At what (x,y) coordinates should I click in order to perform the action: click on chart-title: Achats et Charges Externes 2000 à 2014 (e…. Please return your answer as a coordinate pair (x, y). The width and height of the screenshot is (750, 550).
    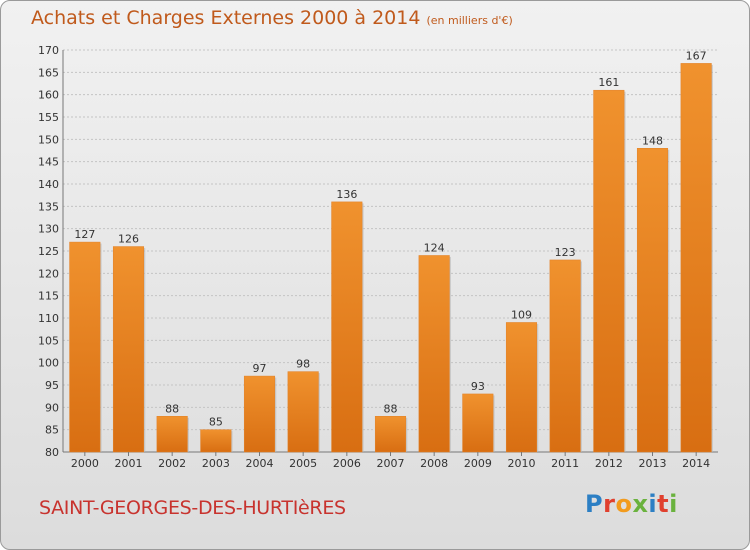
    Looking at the image, I should click on (272, 18).